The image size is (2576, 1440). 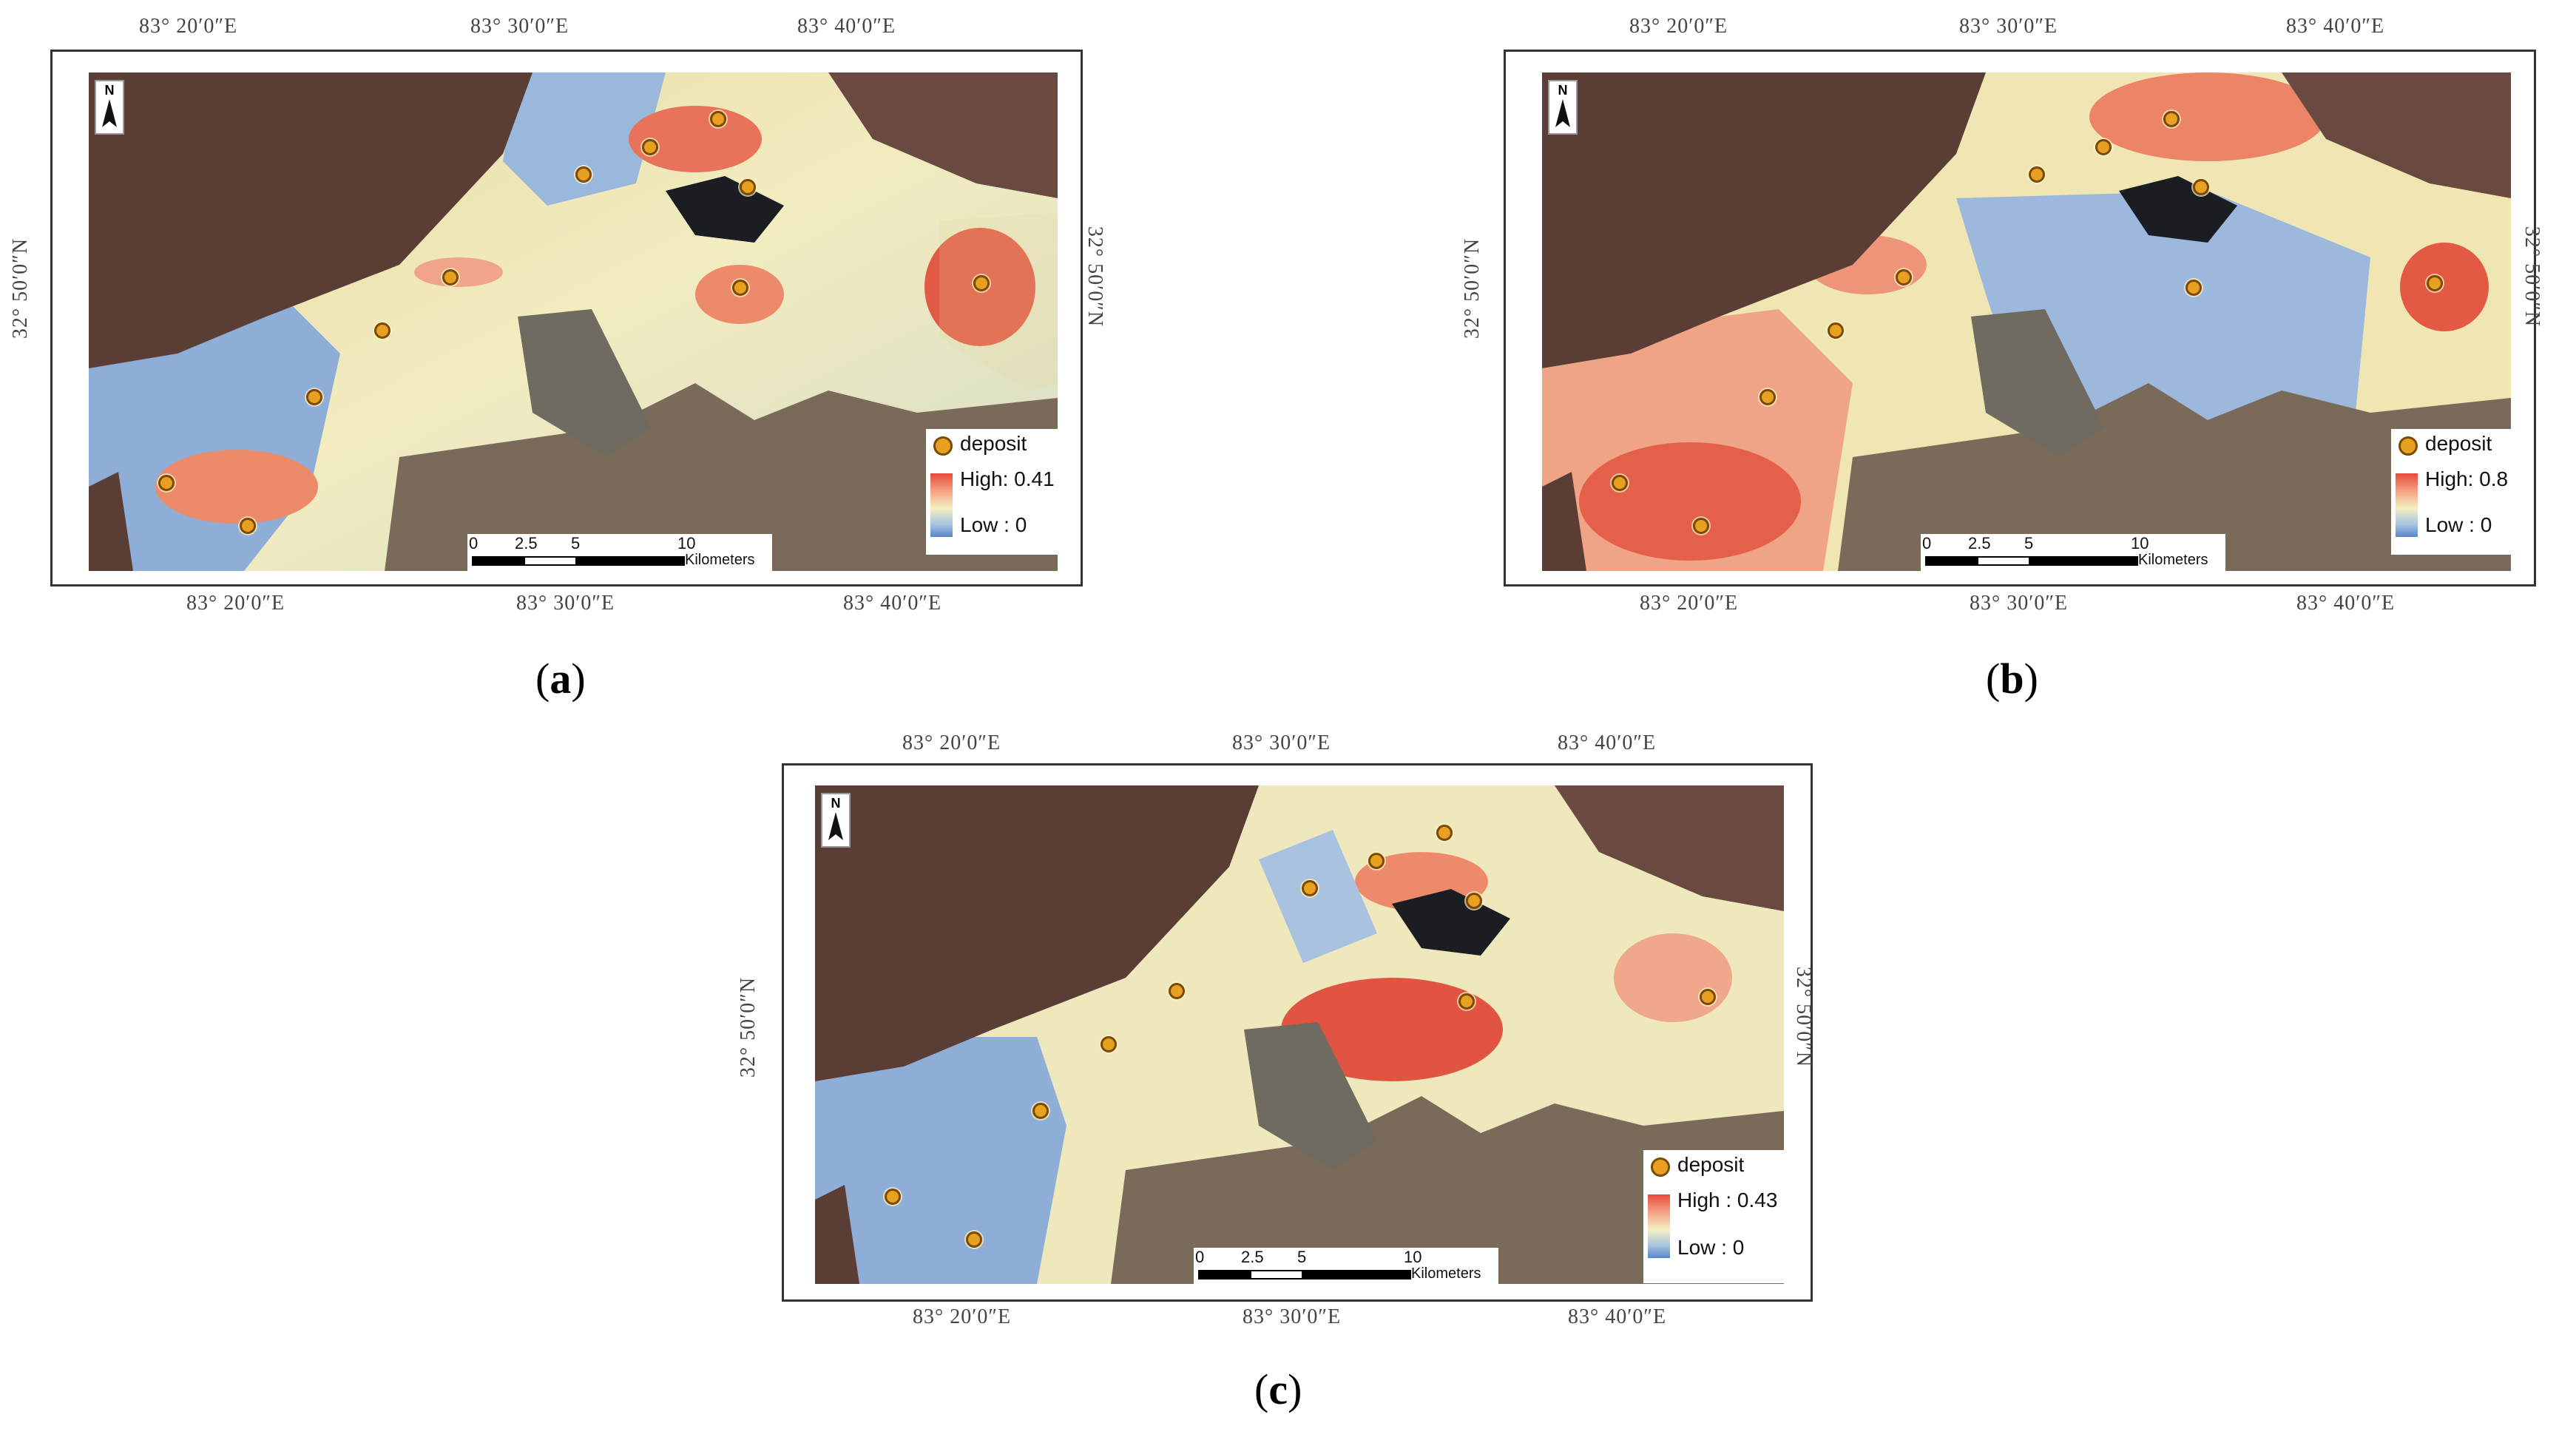 I want to click on legend-high-label: High: 0.41, so click(x=1007, y=478).